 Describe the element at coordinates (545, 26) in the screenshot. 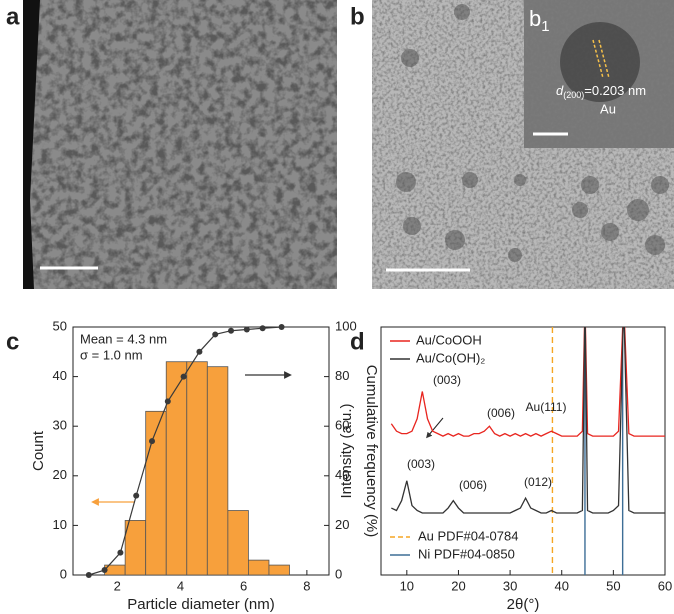

I see `inset-label-sub: 1` at that location.